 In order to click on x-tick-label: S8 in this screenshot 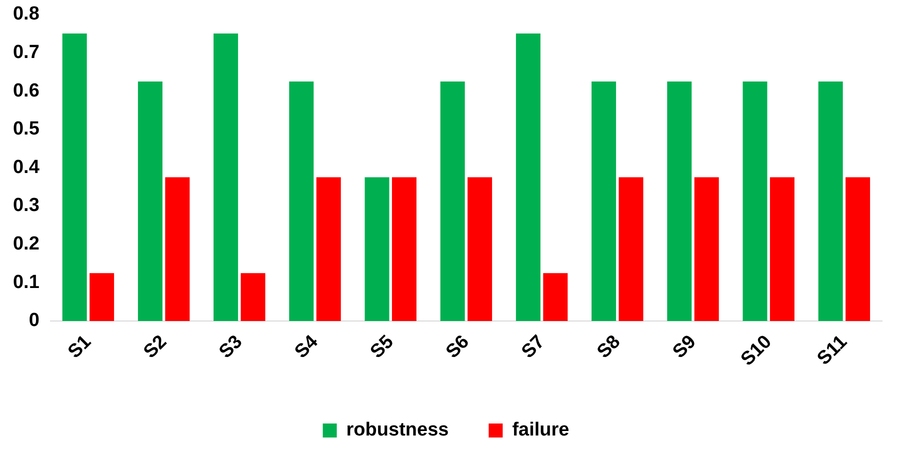, I will do `click(609, 347)`.